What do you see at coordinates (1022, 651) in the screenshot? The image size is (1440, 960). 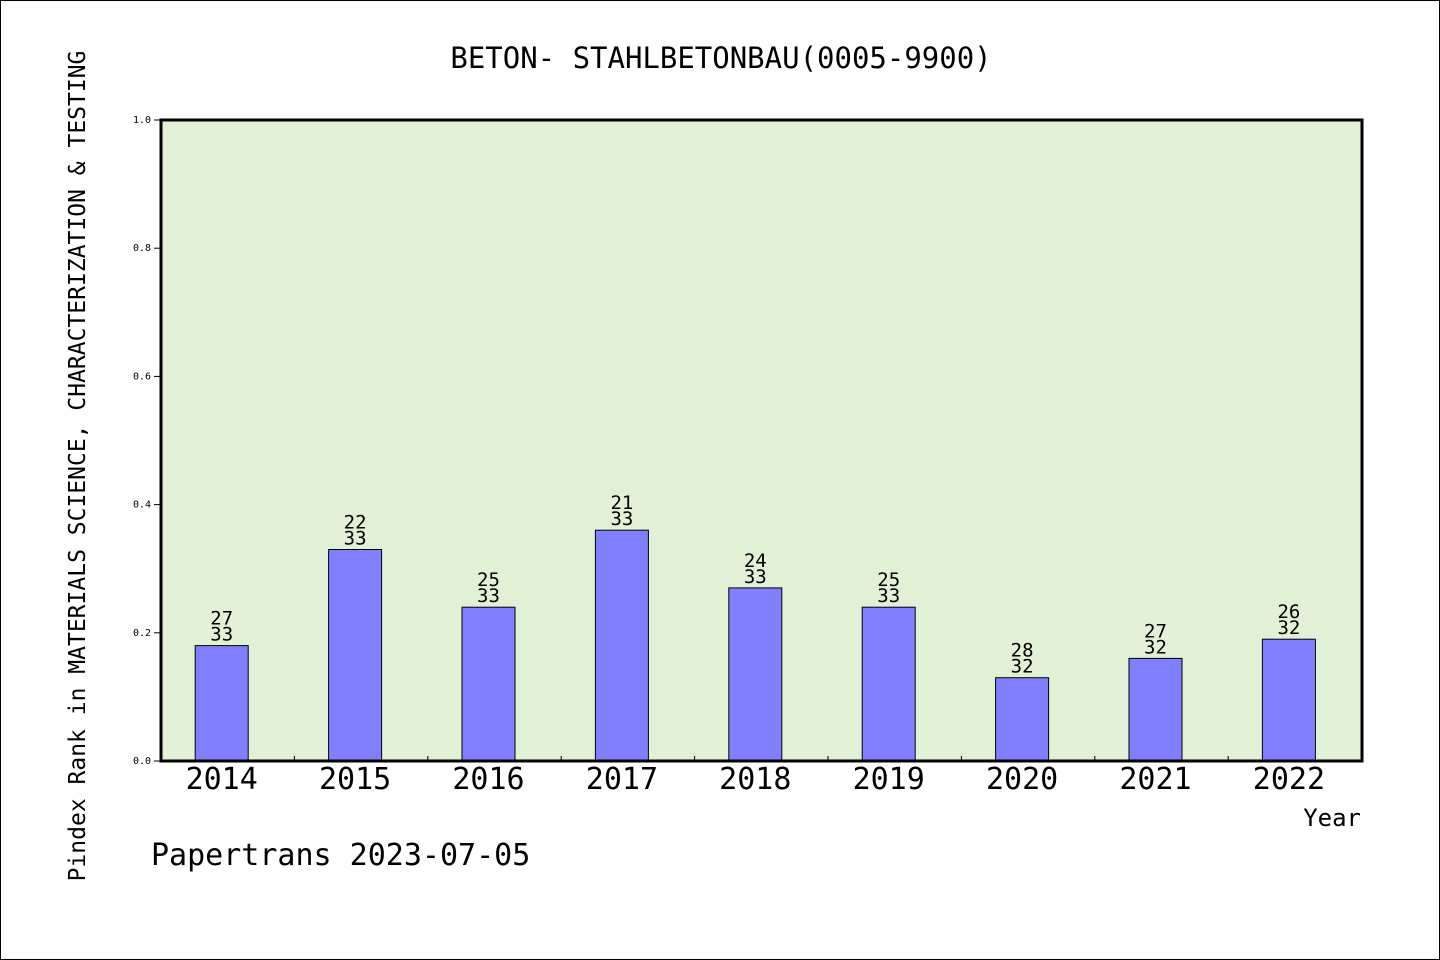 I see `rank-label-2020: 28` at bounding box center [1022, 651].